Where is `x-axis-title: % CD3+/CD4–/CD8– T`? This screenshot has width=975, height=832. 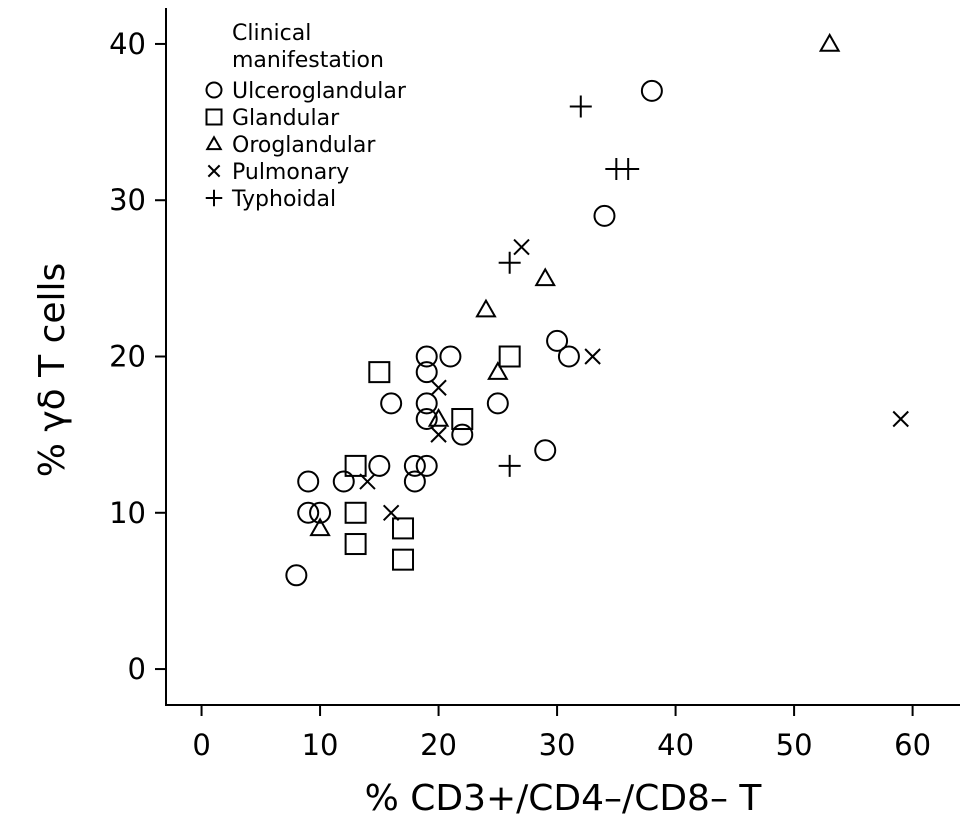
x-axis-title: % CD3+/CD4–/CD8– T is located at coordinates (564, 798).